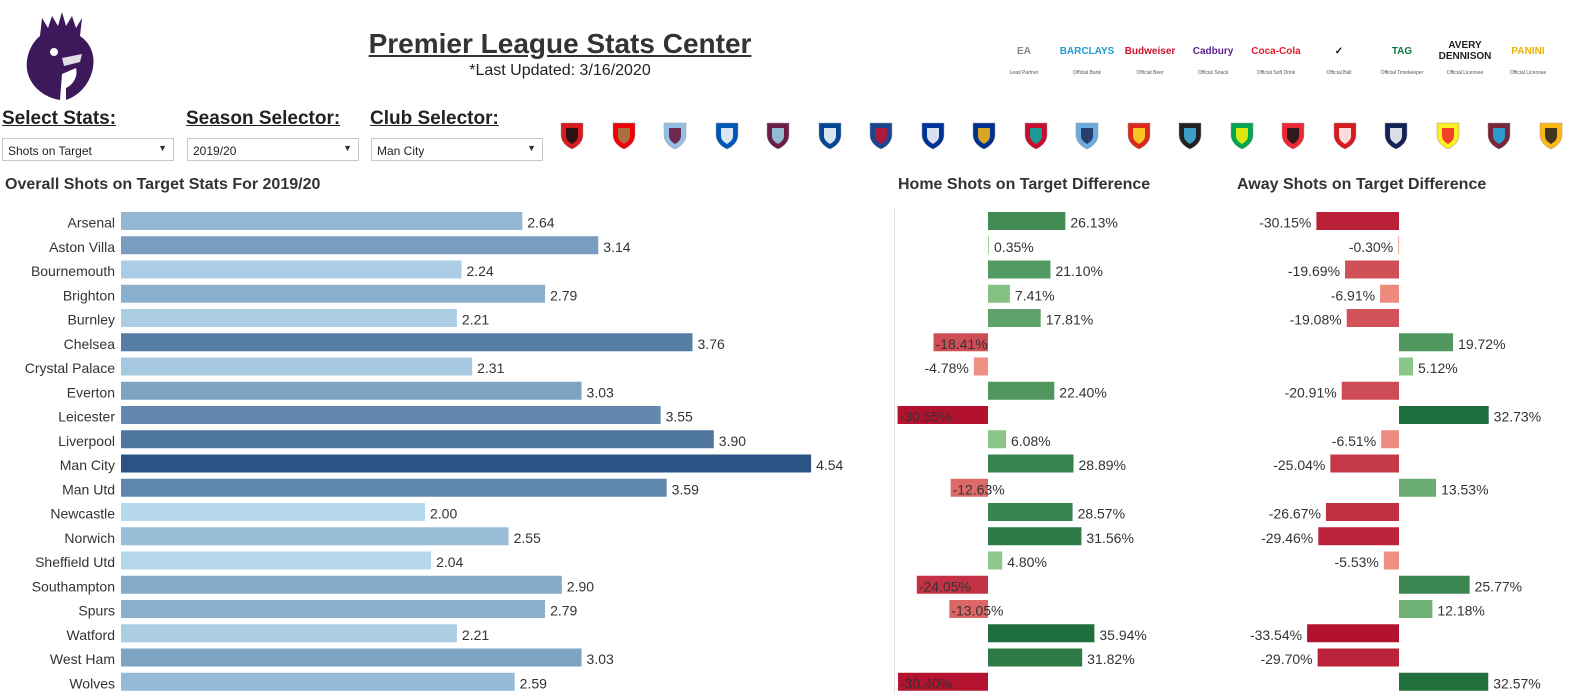  I want to click on stats-dropdown: Shots on Target ▼, so click(88, 149).